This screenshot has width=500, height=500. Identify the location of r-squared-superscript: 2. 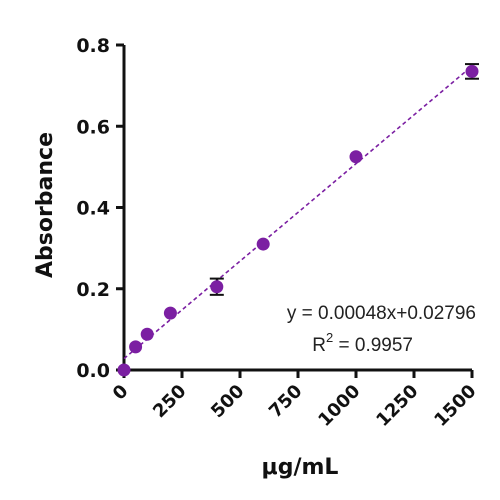
(329, 337).